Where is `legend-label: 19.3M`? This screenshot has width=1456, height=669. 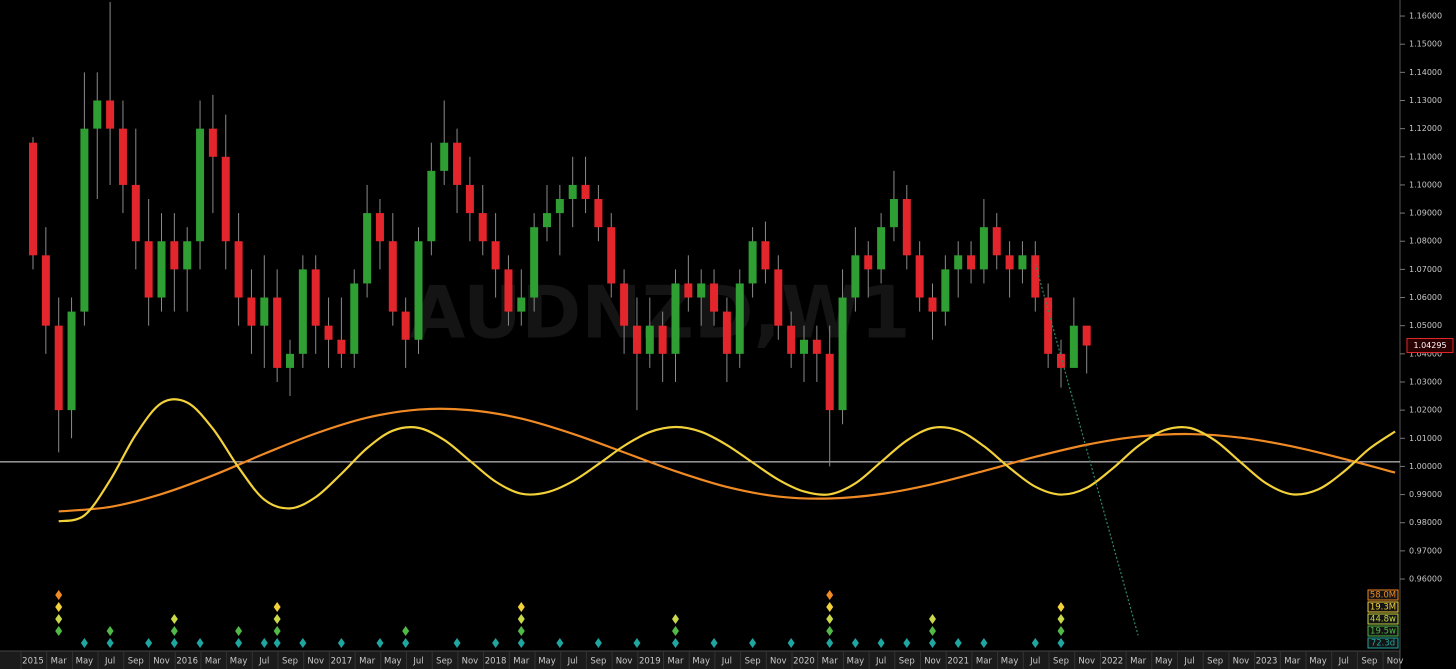 legend-label: 19.3M is located at coordinates (1383, 608).